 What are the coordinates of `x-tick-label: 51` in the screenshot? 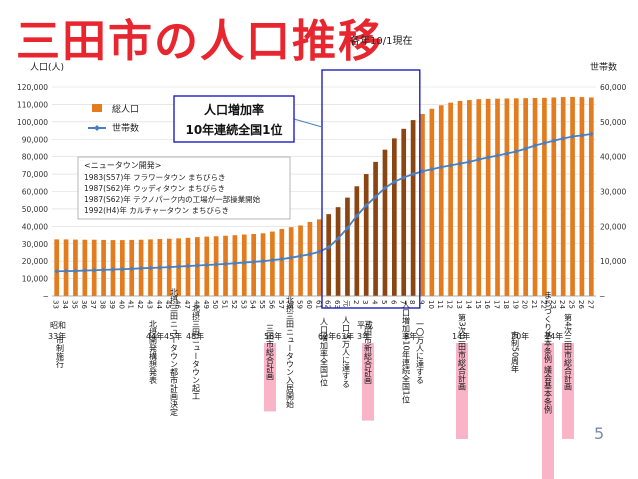 It's located at (225, 304).